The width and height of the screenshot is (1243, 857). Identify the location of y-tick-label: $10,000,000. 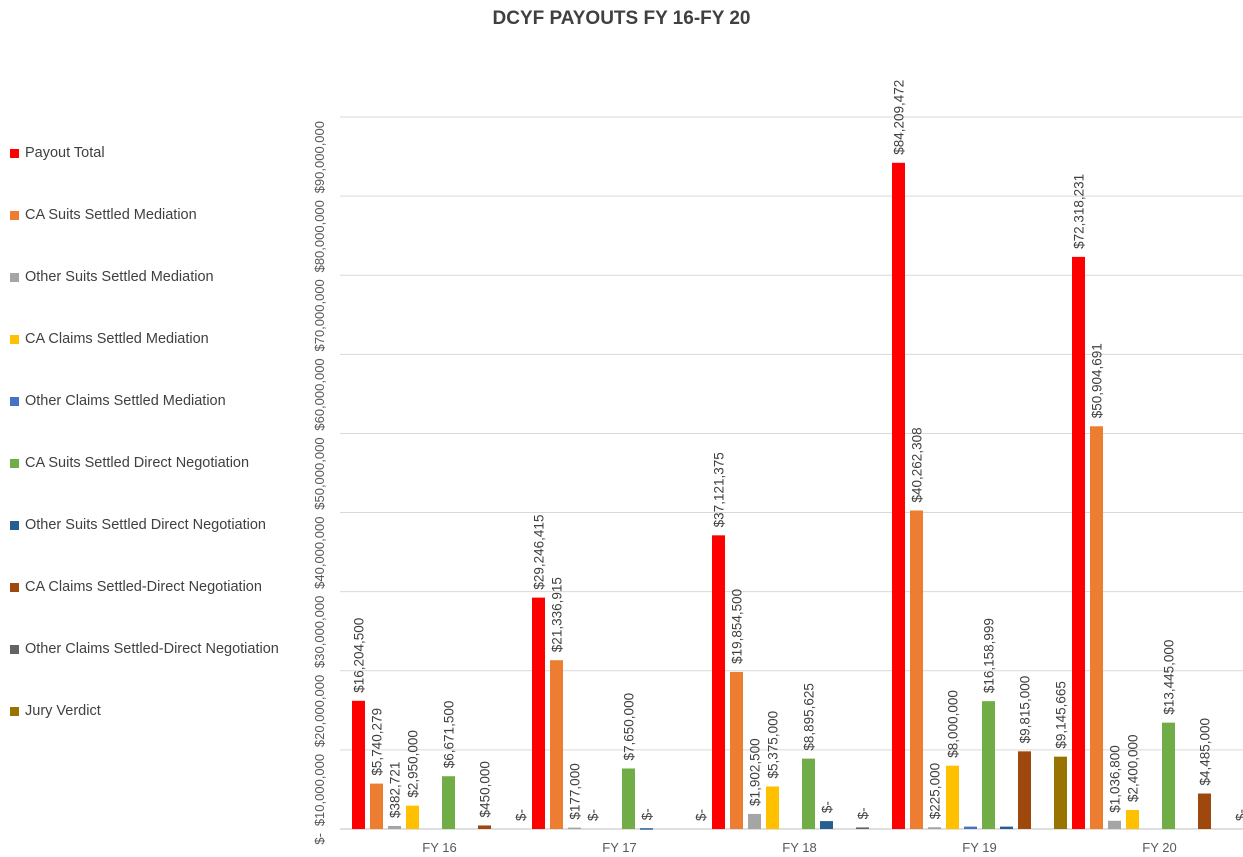
(319, 790).